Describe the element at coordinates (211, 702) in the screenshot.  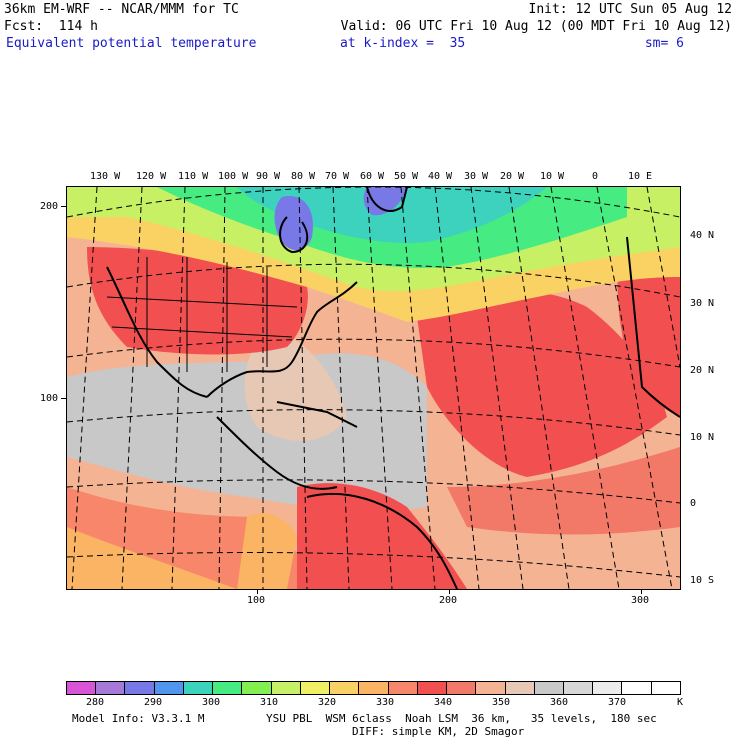
I see `colorbar-label: 300` at that location.